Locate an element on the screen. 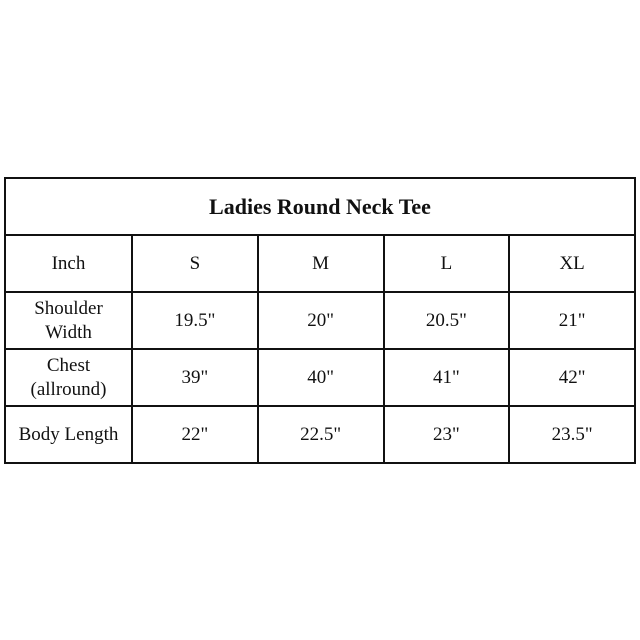  table-cell: 39" is located at coordinates (195, 377).